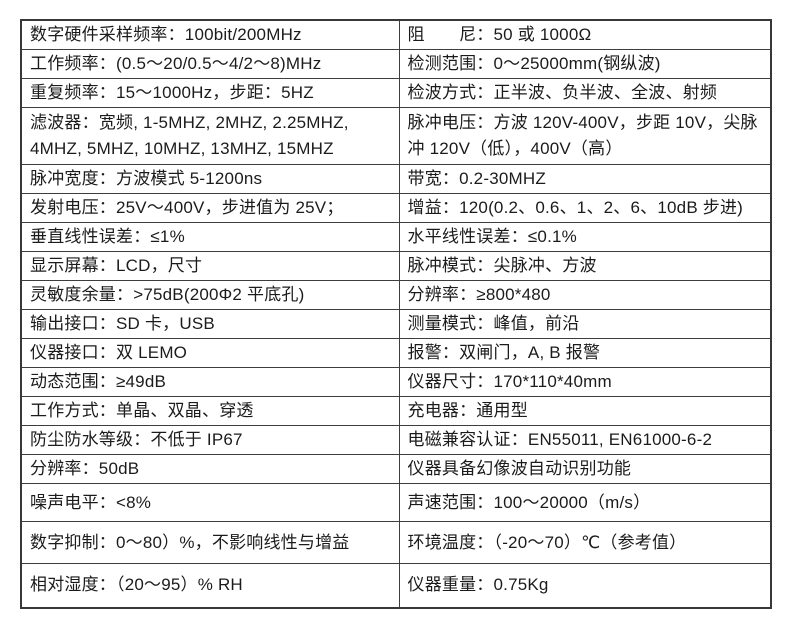 This screenshot has height=618, width=790. Describe the element at coordinates (585, 440) in the screenshot. I see `spec-cell: 电磁兼容认证：EN55011, EN61000-6-2` at that location.